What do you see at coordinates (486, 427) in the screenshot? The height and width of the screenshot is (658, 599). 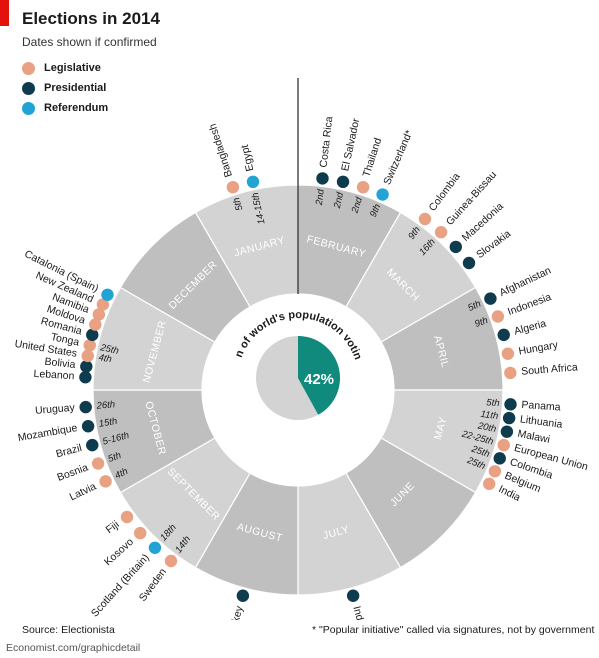 I see `election-label-date: 20th` at bounding box center [486, 427].